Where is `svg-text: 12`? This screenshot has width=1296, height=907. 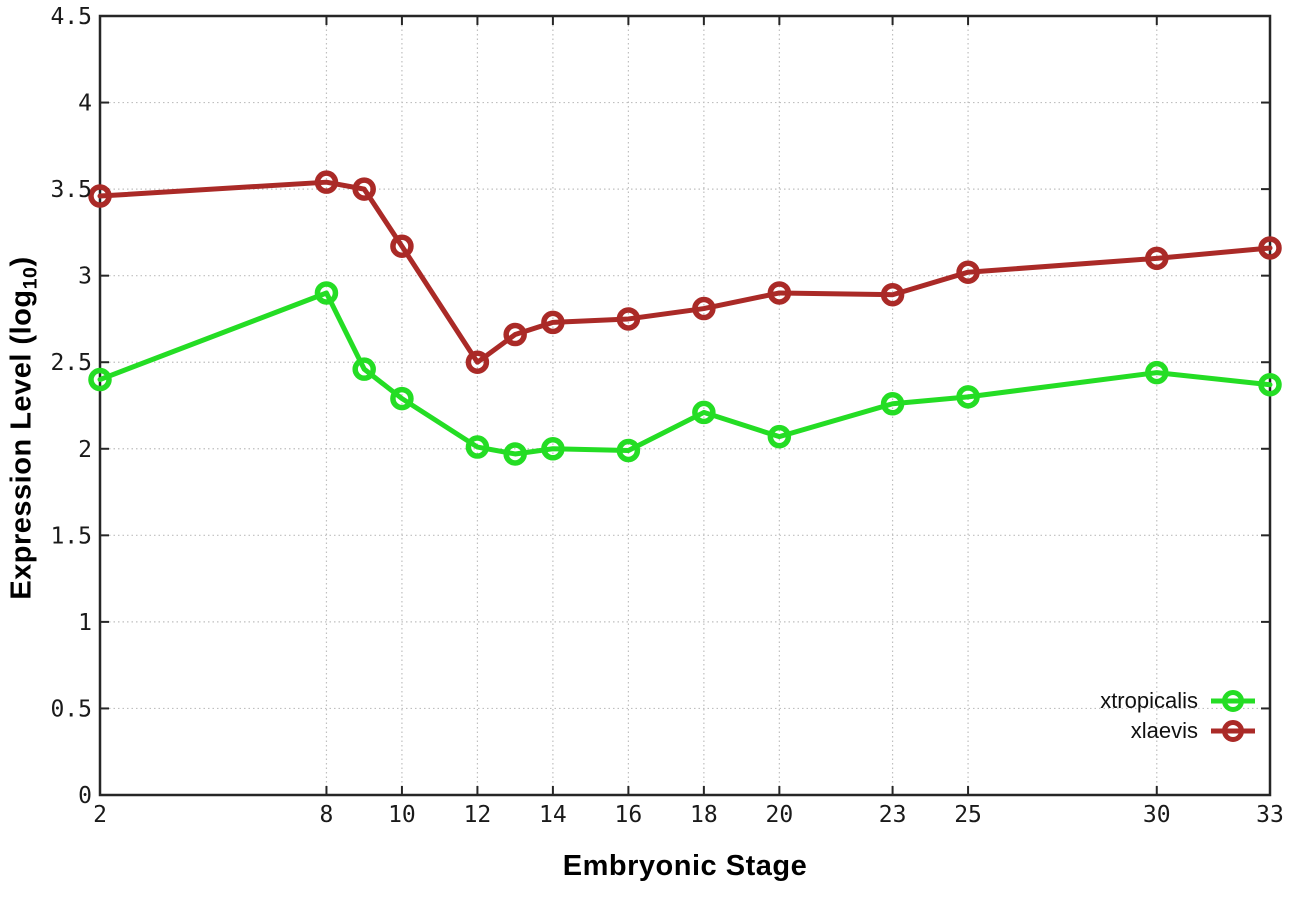
svg-text: 12 is located at coordinates (478, 815).